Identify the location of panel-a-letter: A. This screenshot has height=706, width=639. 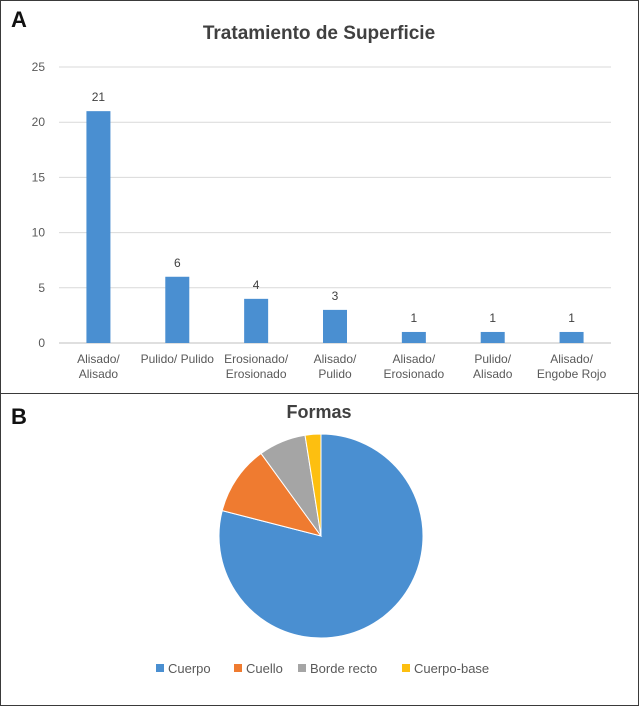
(19, 19).